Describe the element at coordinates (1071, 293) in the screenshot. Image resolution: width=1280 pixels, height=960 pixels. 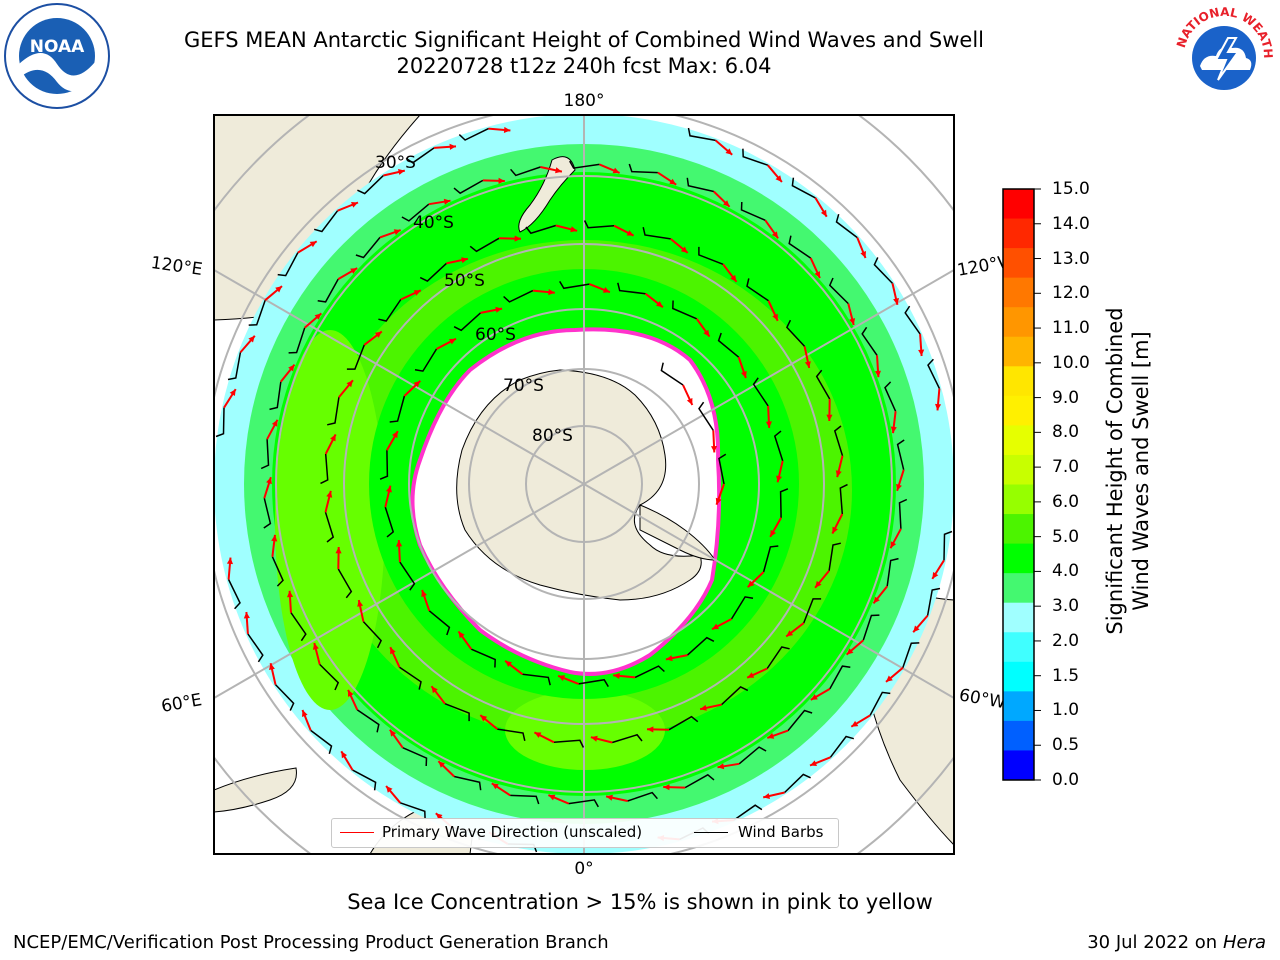
I see `colorbar-tick-label: 12.0` at that location.